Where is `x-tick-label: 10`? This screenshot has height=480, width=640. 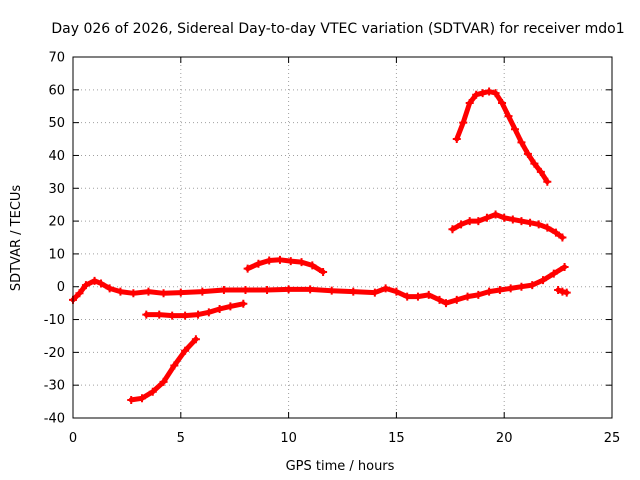 x-tick-label: 10 is located at coordinates (288, 438).